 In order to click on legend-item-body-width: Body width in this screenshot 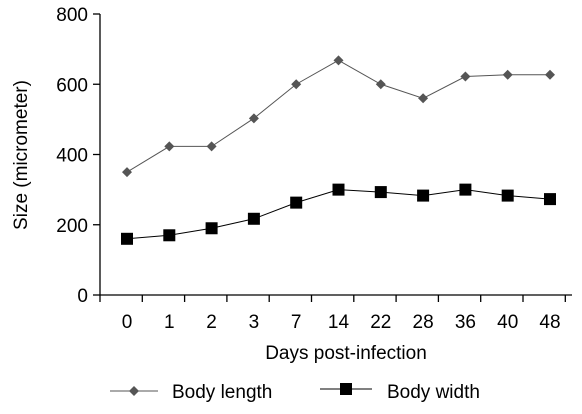, I will do `click(400, 392)`.